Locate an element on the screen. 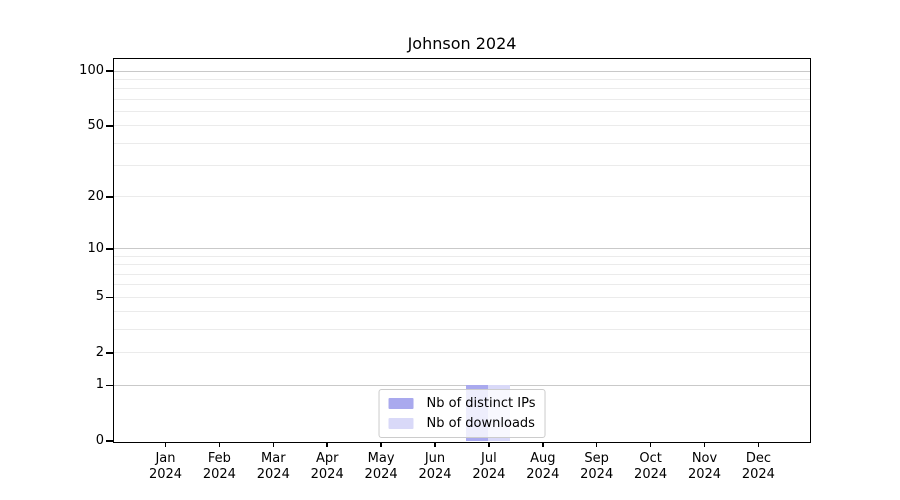 Image resolution: width=900 pixels, height=500 pixels. y-tick-label: 50 is located at coordinates (95, 125).